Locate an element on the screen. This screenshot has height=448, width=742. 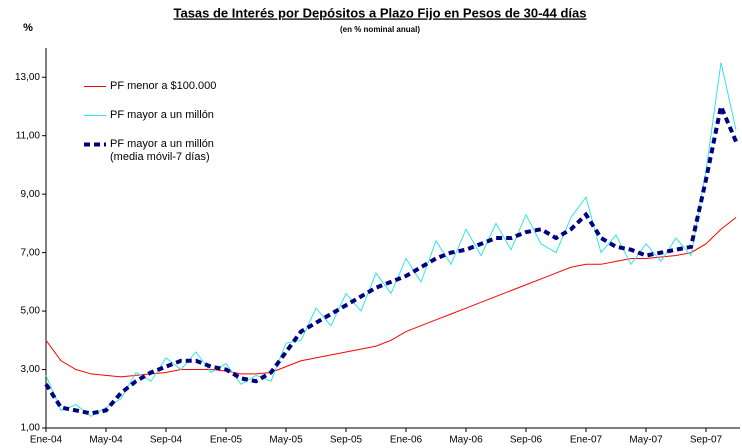
x-tick-label: Ene-05 is located at coordinates (226, 440).